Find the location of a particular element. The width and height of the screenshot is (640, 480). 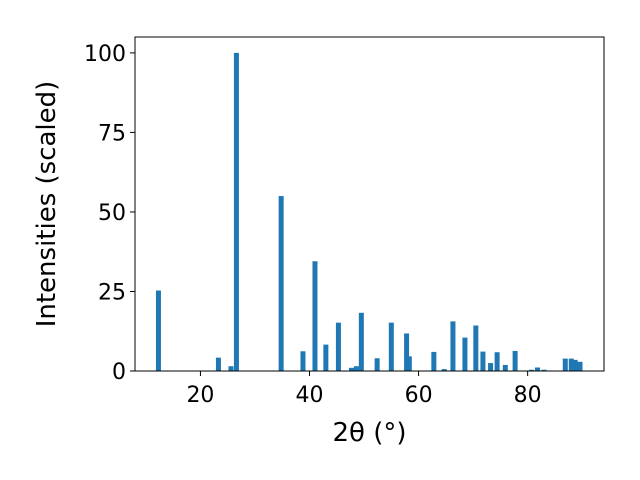

x-tick-label: 60 is located at coordinates (419, 395).